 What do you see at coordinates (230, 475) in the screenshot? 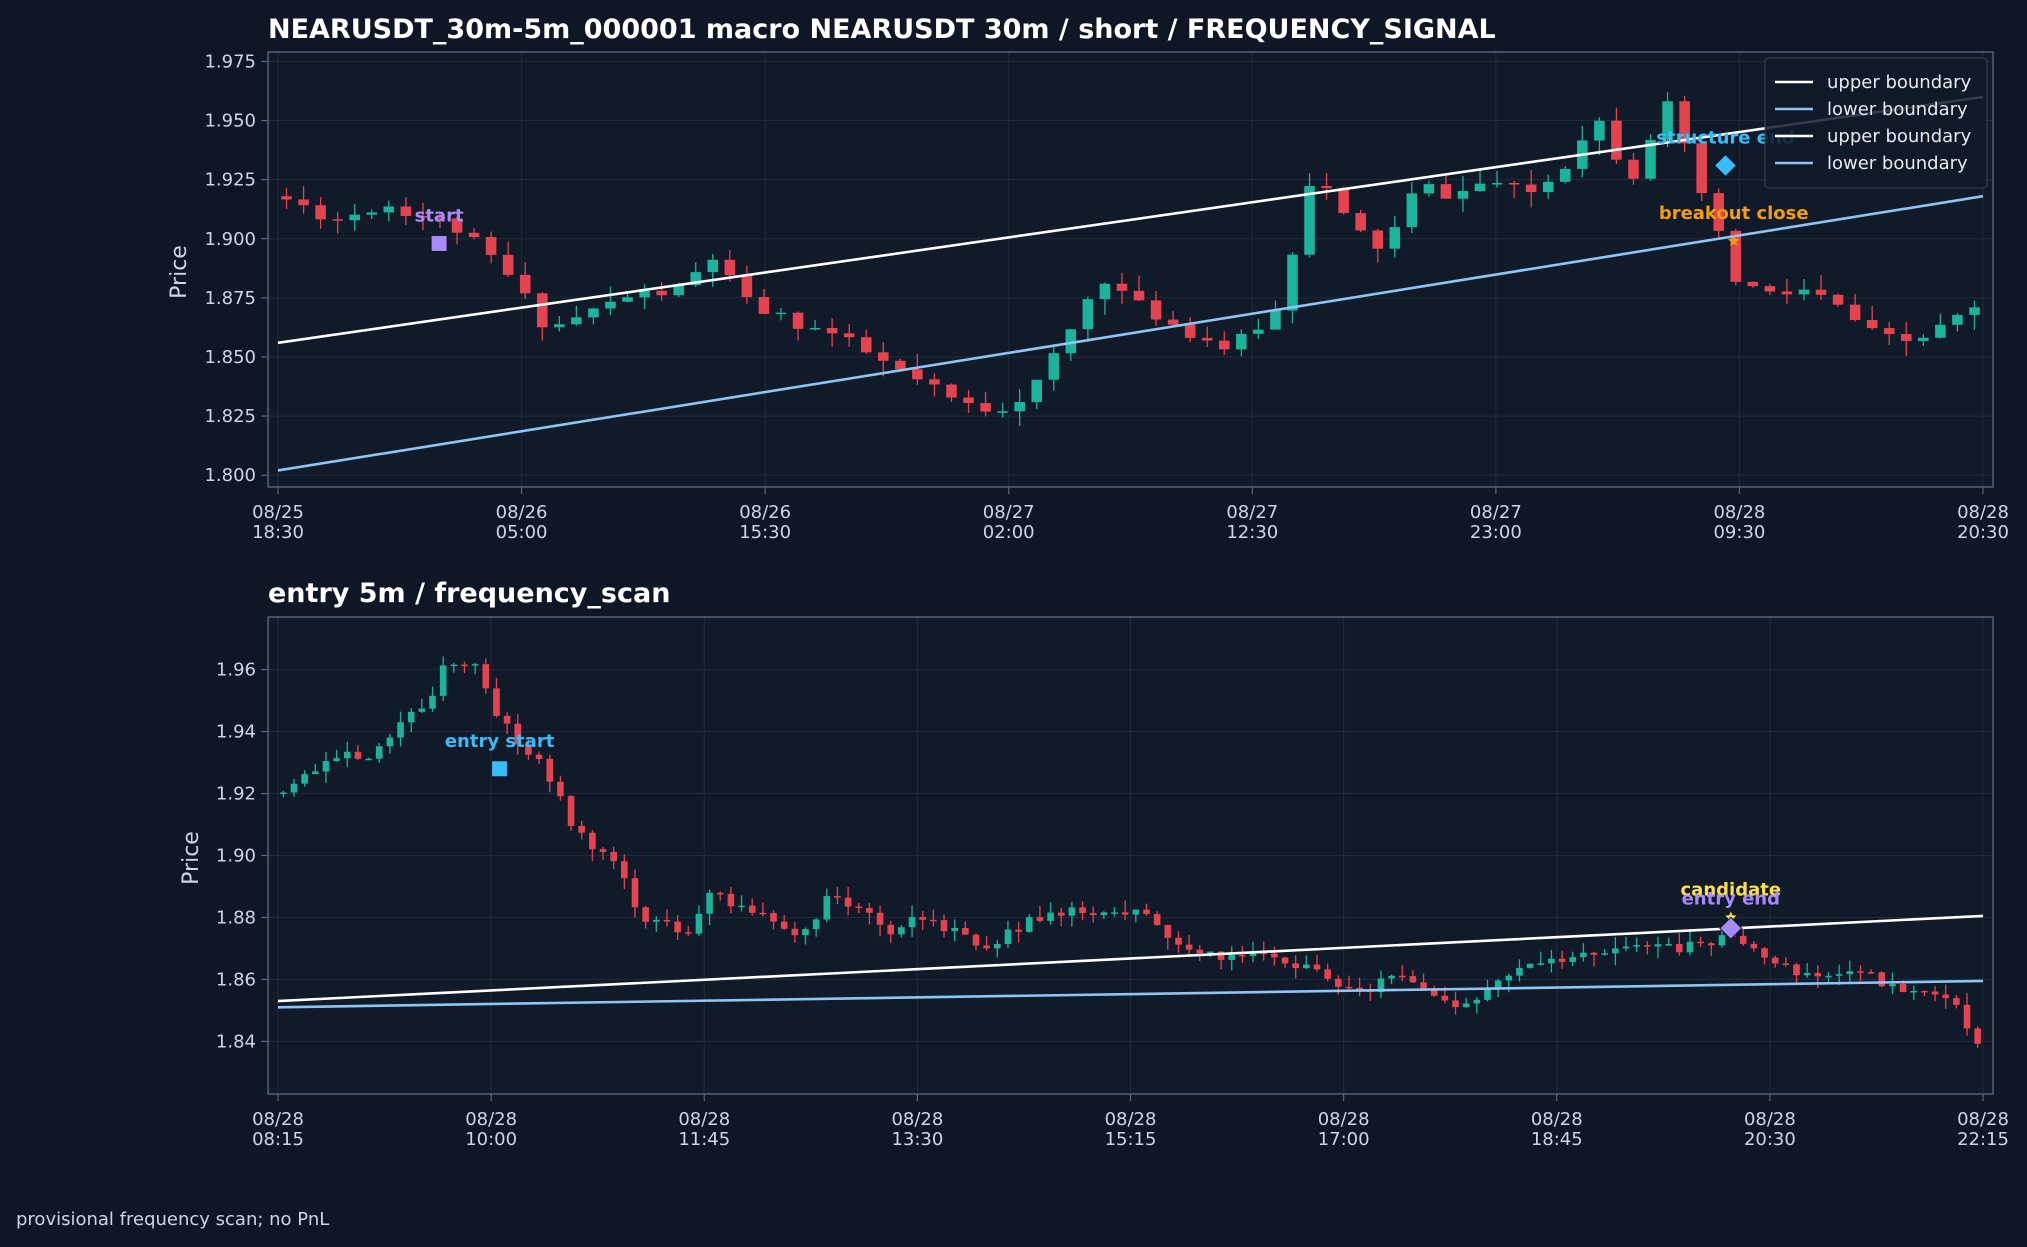
I see `macro-y-tick-label: 1.800` at bounding box center [230, 475].